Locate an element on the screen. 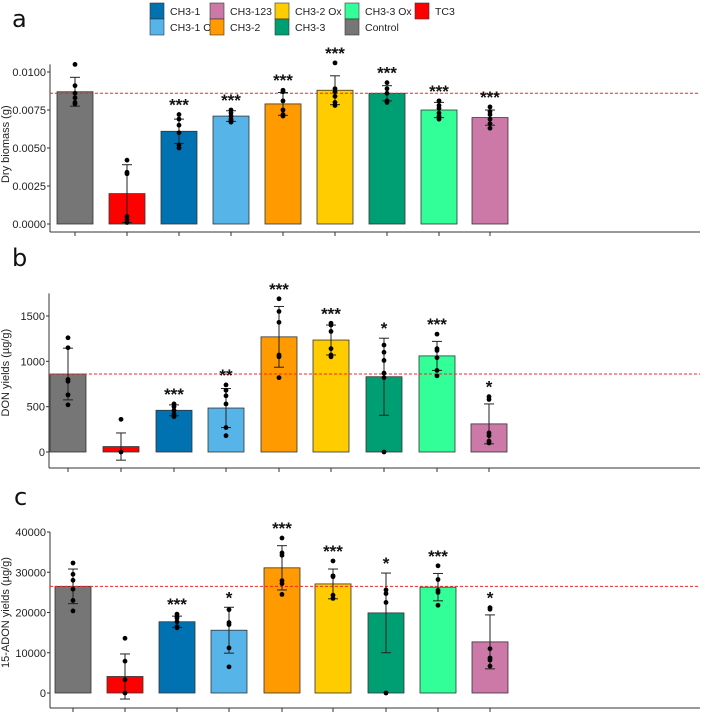 The height and width of the screenshot is (712, 708). legend-label: CH3-123 is located at coordinates (251, 12).